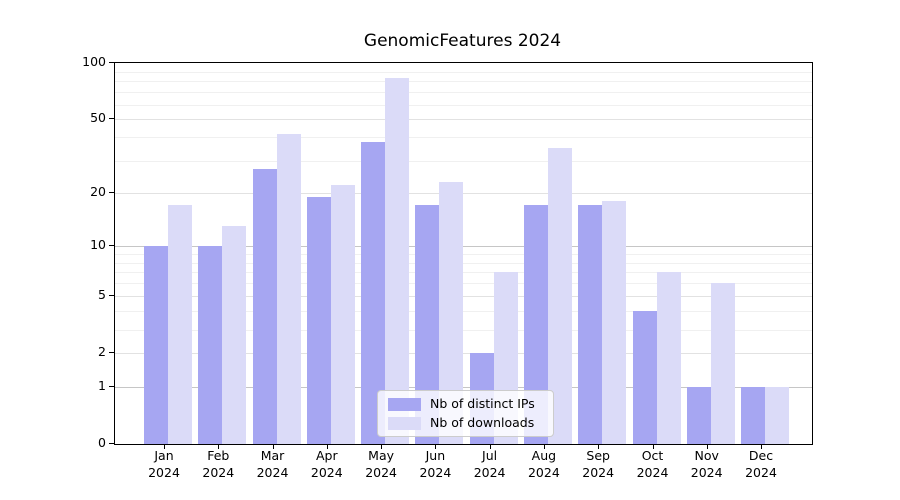  Describe the element at coordinates (489, 464) in the screenshot. I see `x-tick-label: Jul 2024` at that location.